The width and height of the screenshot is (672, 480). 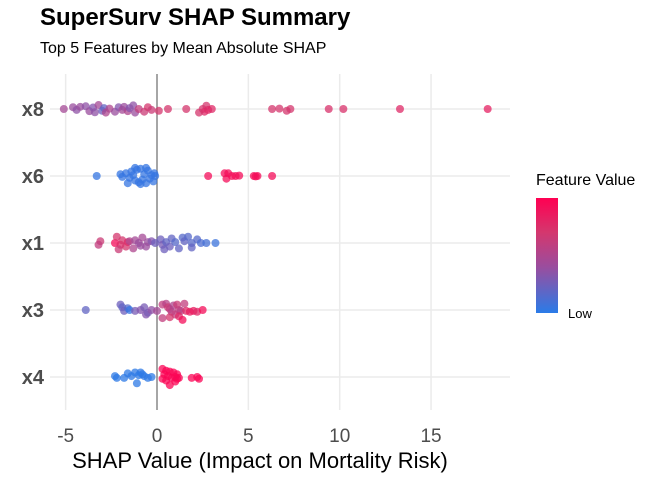 I want to click on chart-title: SuperSurv SHAP Summary, so click(x=195, y=17).